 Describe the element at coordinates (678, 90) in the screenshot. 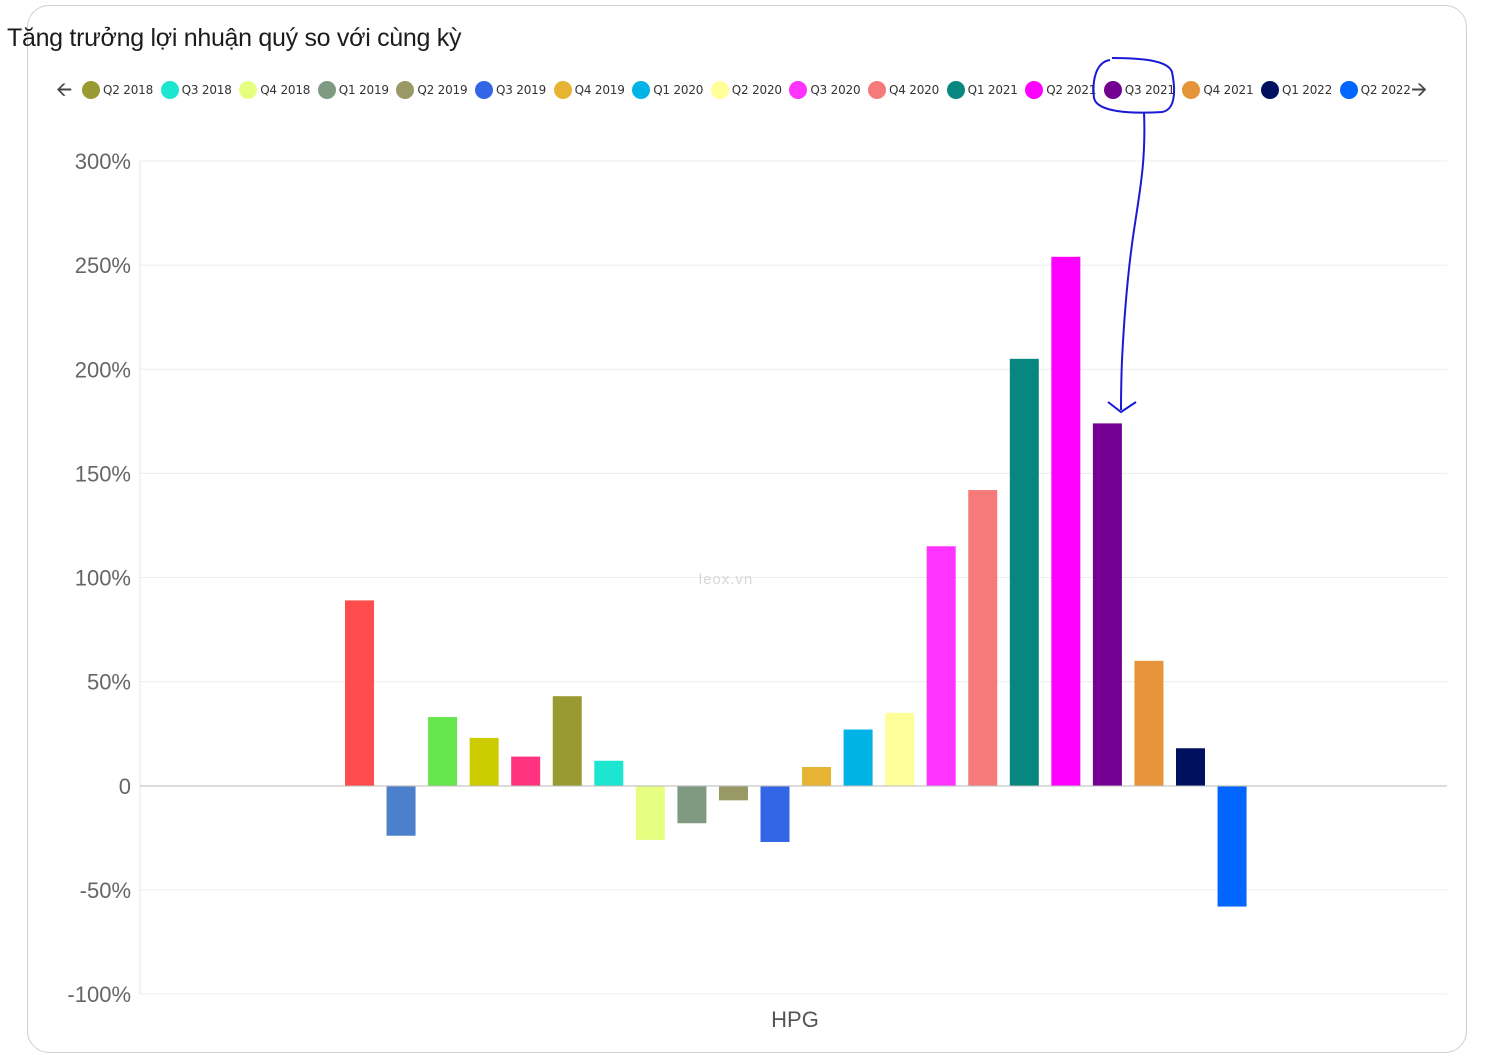

I see `legend-label: Q1 2020` at that location.